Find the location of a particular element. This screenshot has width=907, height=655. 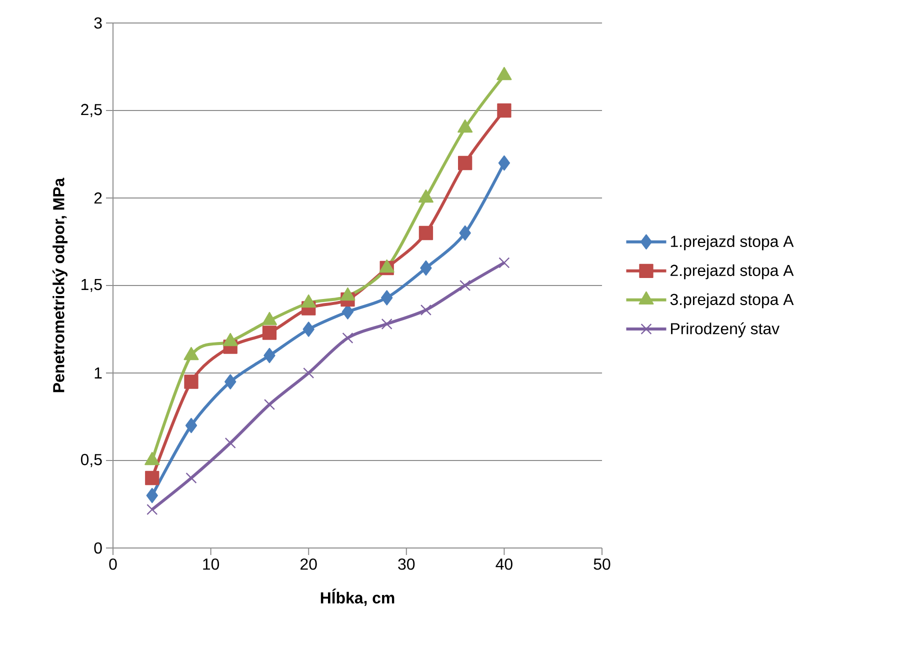

legend-label: 2.prejazd stopa A is located at coordinates (732, 272).